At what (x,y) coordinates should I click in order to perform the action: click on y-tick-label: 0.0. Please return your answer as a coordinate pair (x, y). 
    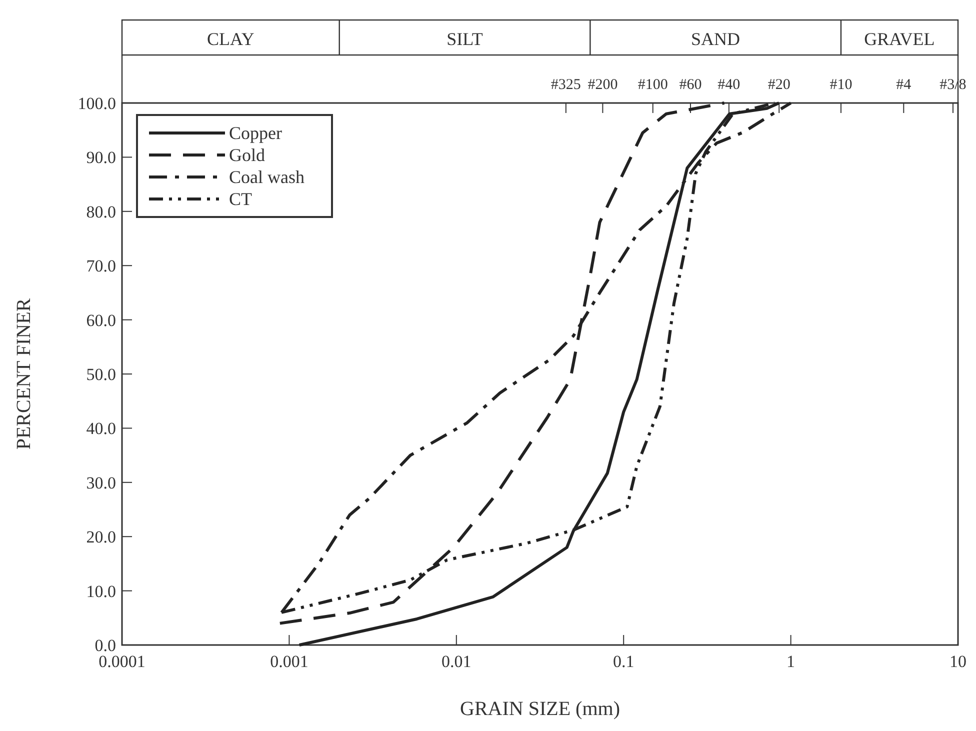
    Looking at the image, I should click on (105, 645).